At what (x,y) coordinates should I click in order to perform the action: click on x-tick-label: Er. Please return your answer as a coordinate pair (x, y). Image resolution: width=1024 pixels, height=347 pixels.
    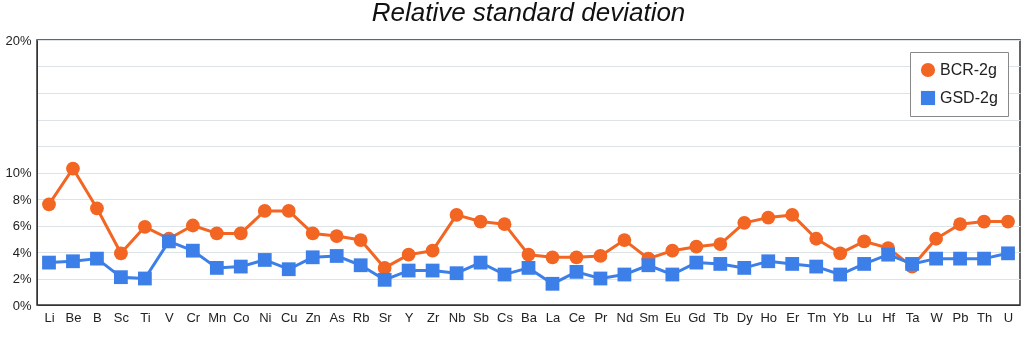
    Looking at the image, I should click on (793, 317).